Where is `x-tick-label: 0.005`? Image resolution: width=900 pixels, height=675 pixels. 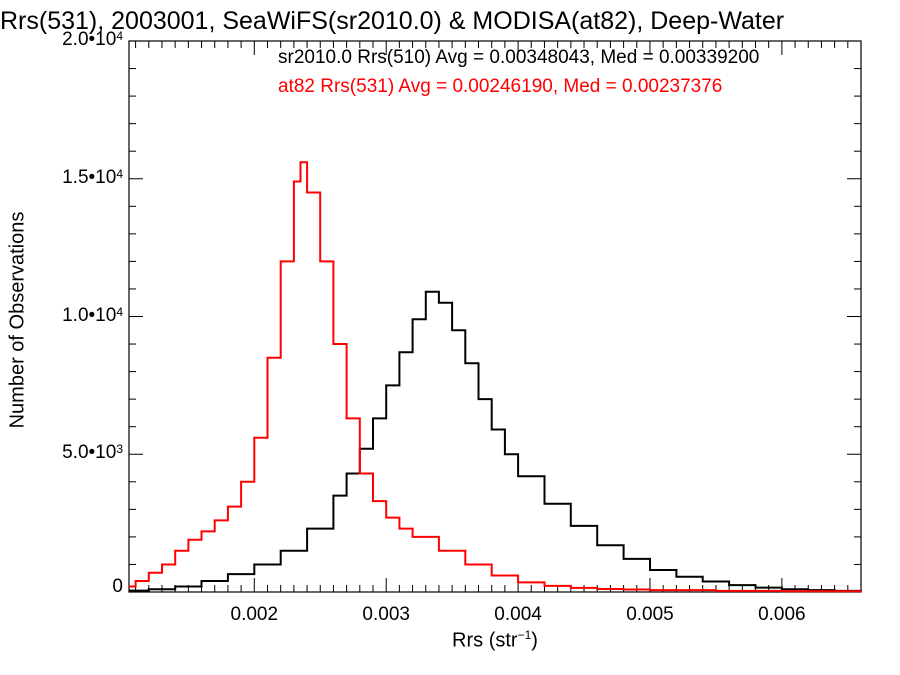
x-tick-label: 0.005 is located at coordinates (650, 614).